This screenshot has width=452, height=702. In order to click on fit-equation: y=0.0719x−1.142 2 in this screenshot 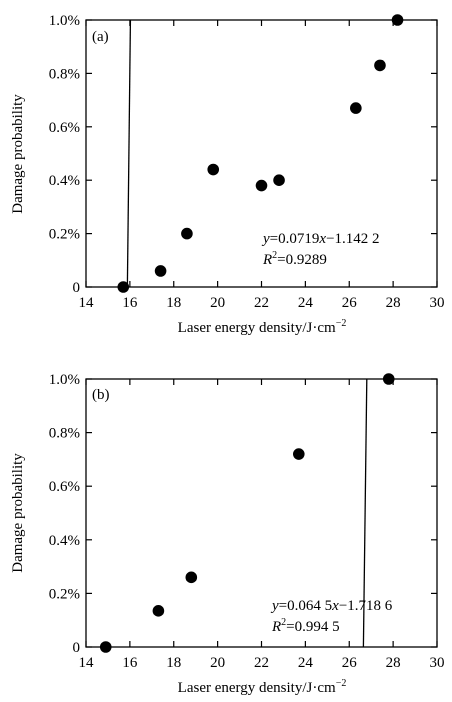, I will do `click(320, 239)`.